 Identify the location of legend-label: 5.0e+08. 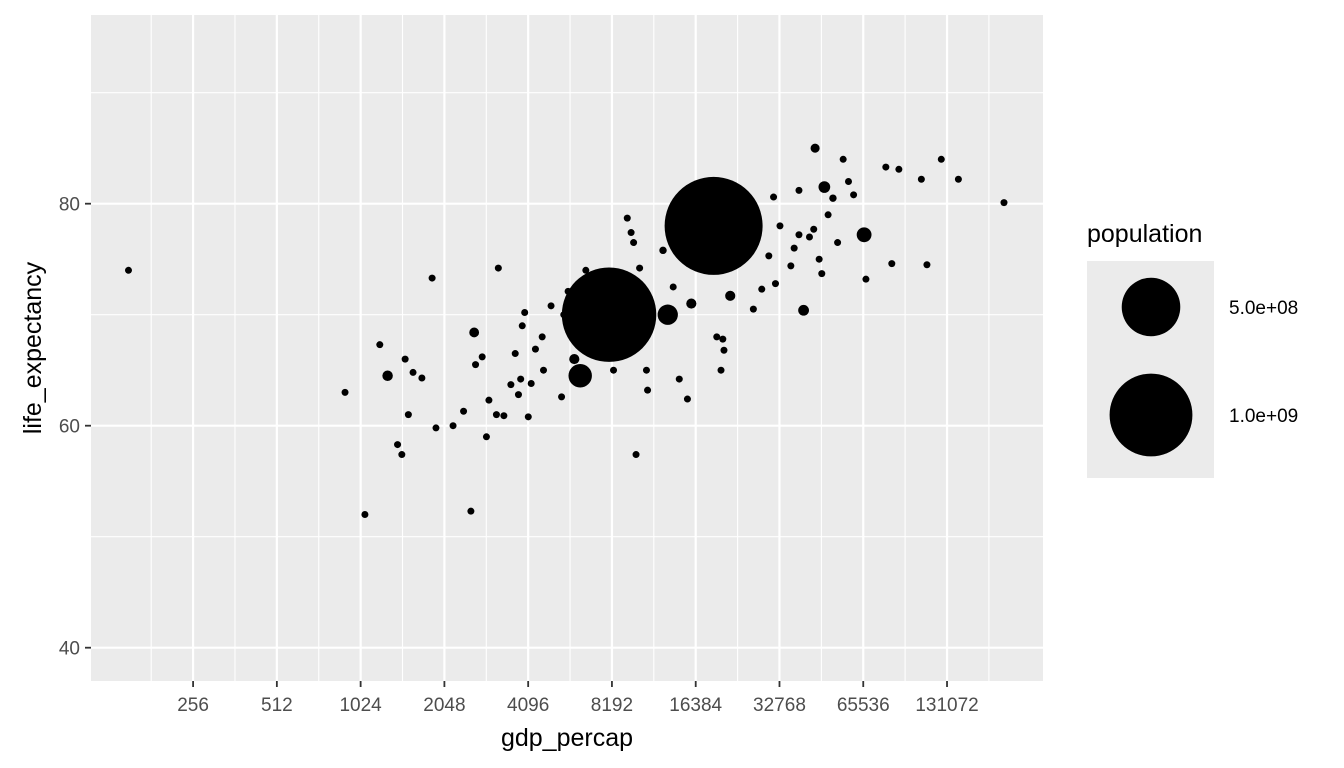
(1263, 308).